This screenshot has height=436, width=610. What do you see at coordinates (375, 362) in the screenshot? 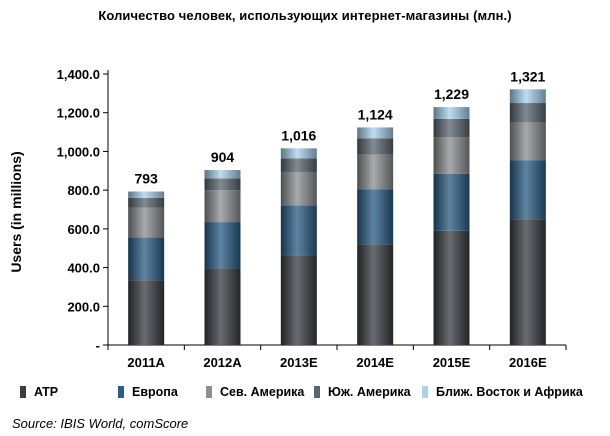
I see `x-tick-label: 2014E` at bounding box center [375, 362].